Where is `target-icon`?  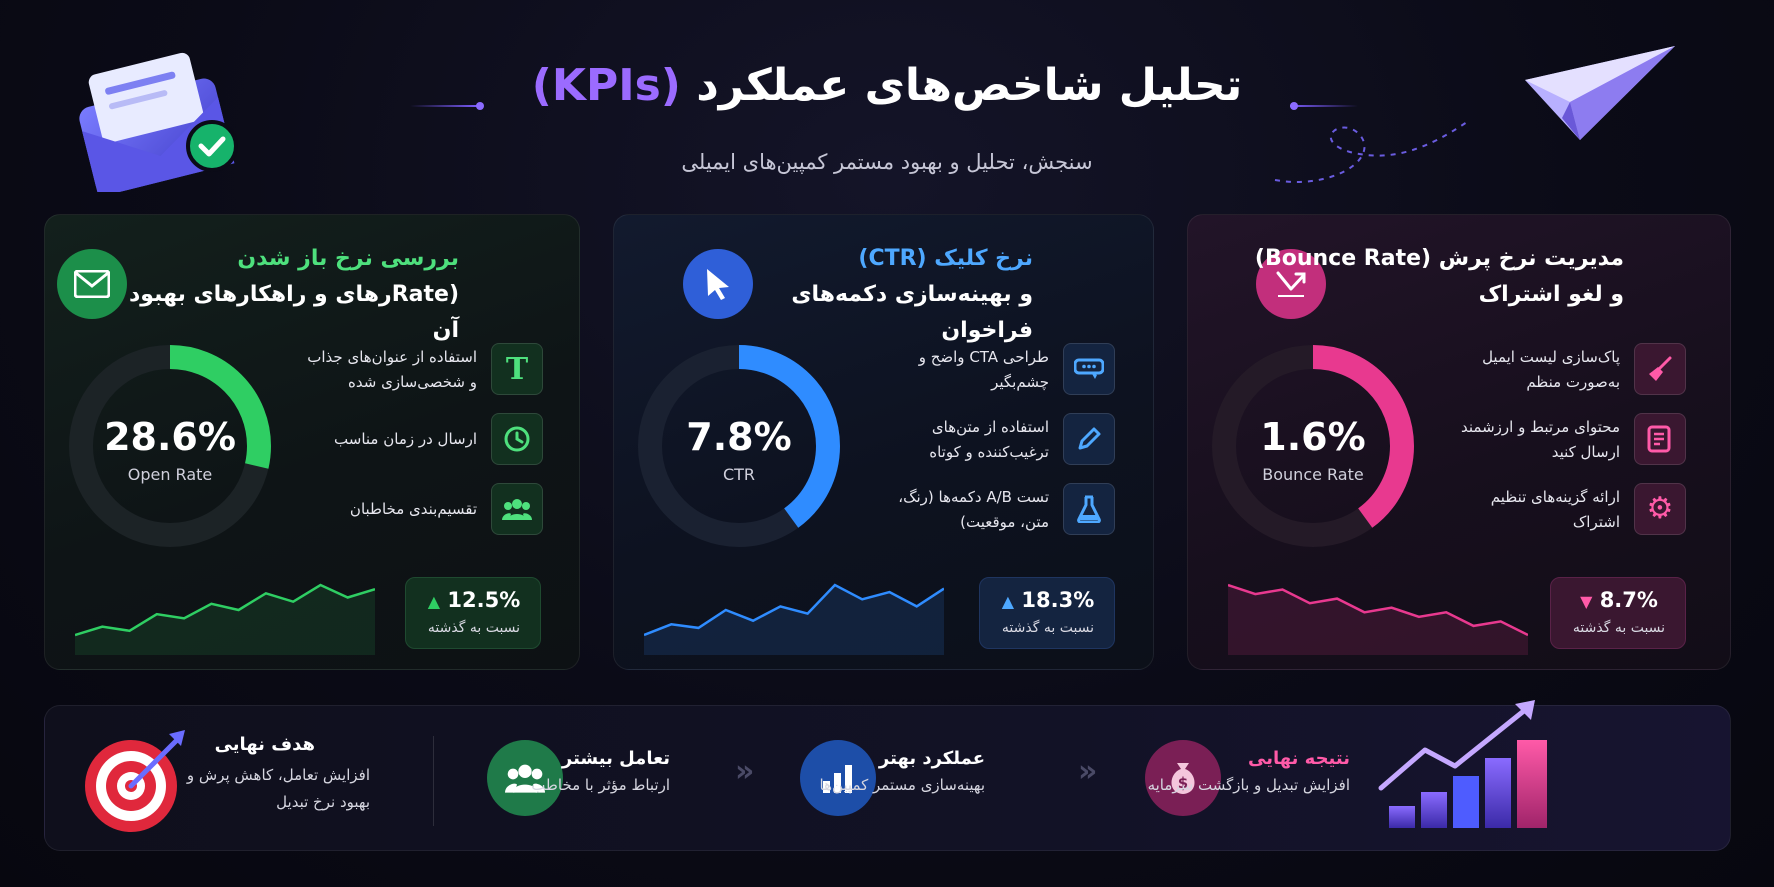
target-icon is located at coordinates (136, 779).